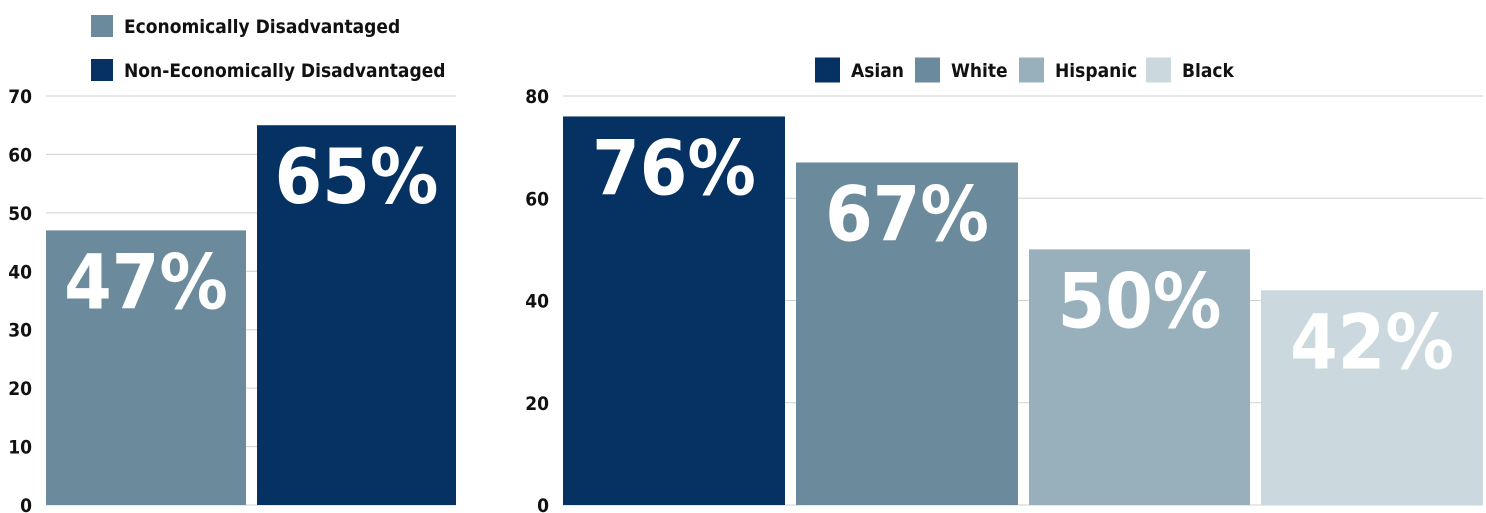 The image size is (1486, 513). What do you see at coordinates (907, 213) in the screenshot?
I see `bar-value-label: 67%` at bounding box center [907, 213].